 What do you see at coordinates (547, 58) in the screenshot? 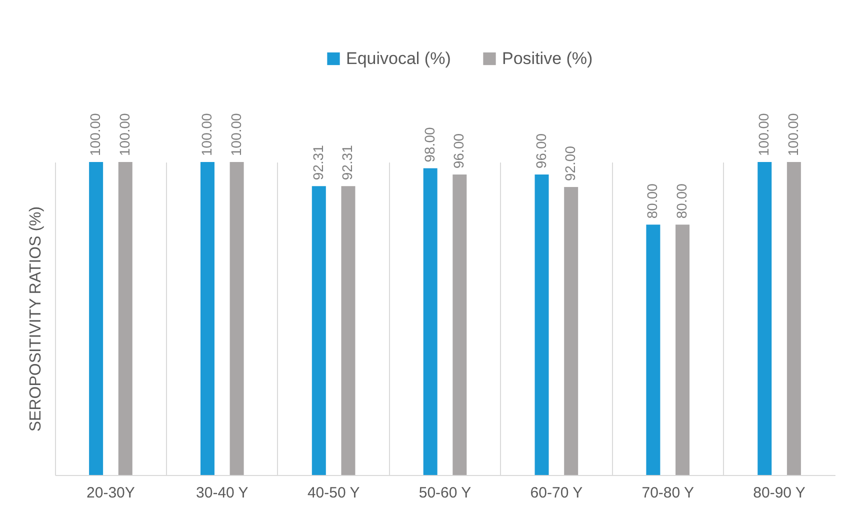
I see `legend-label: Positive (%)` at bounding box center [547, 58].